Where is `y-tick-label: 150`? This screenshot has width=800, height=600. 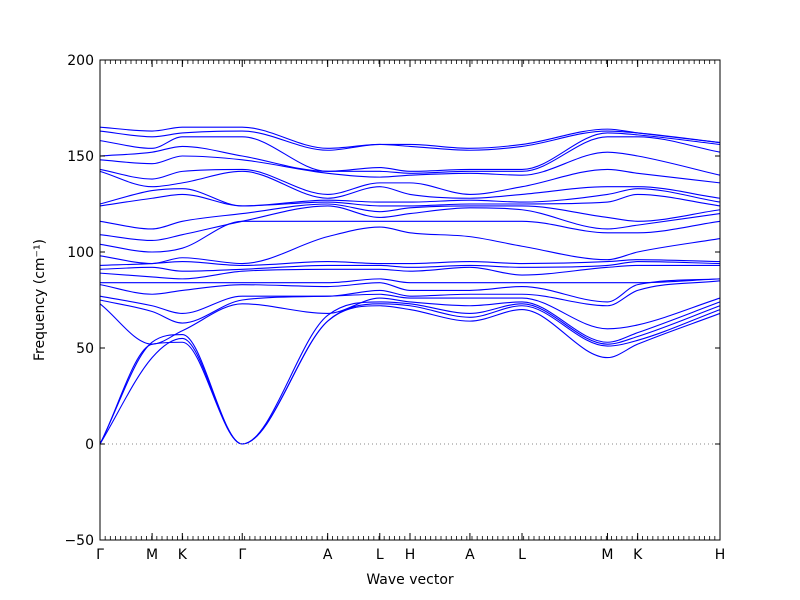 y-tick-label: 150 is located at coordinates (80, 157).